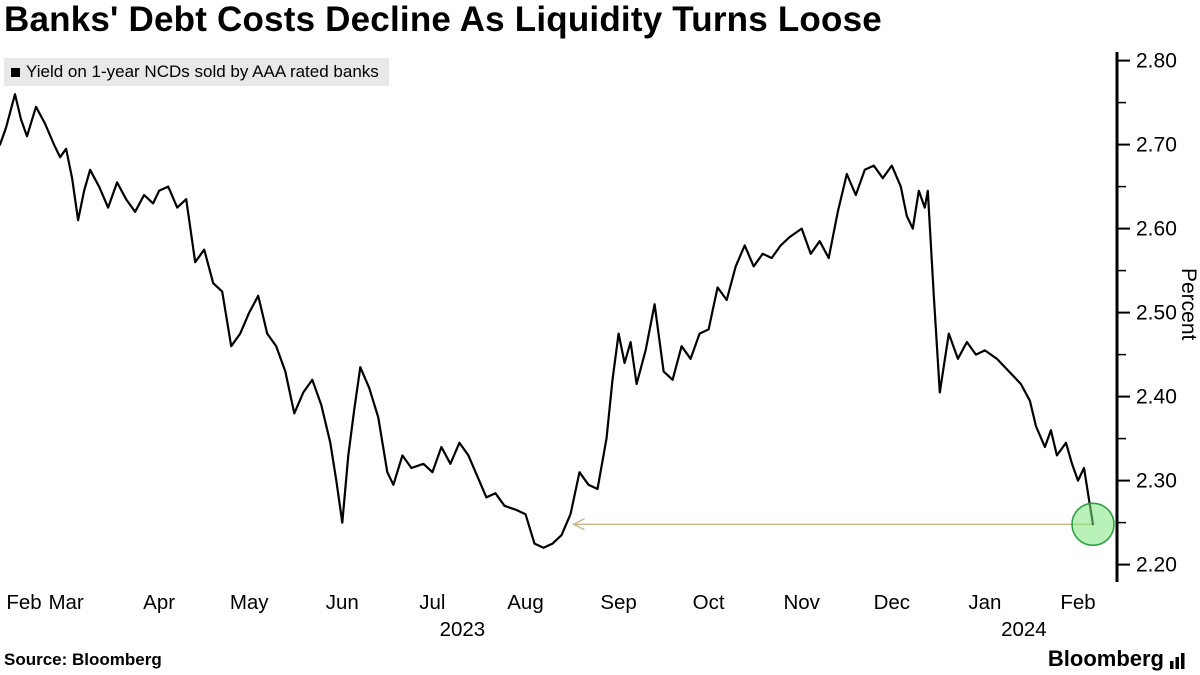  Describe the element at coordinates (578, 524) in the screenshot. I see `trend-arrow-head-icon` at that location.